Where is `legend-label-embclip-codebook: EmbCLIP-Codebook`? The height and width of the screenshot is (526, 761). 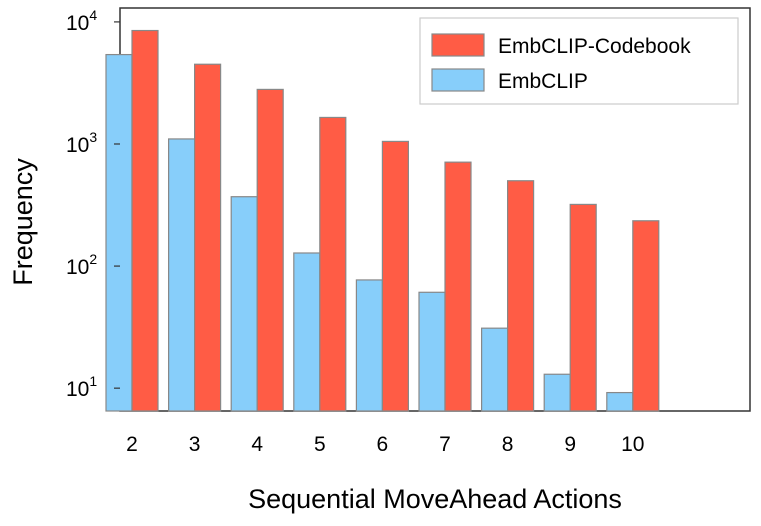
legend-label-embclip-codebook: EmbCLIP-Codebook is located at coordinates (594, 46).